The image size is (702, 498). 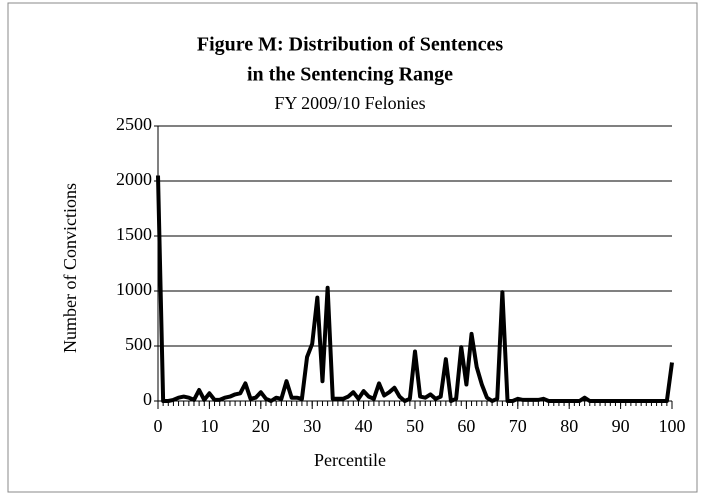 What do you see at coordinates (415, 426) in the screenshot?
I see `x-tick-label: 50` at bounding box center [415, 426].